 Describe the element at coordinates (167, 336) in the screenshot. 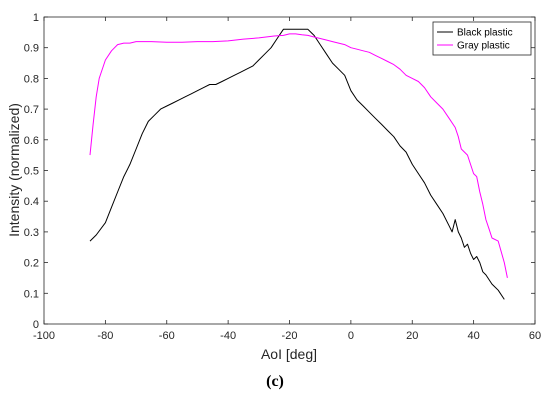

I see `x-tick-label: -60` at that location.